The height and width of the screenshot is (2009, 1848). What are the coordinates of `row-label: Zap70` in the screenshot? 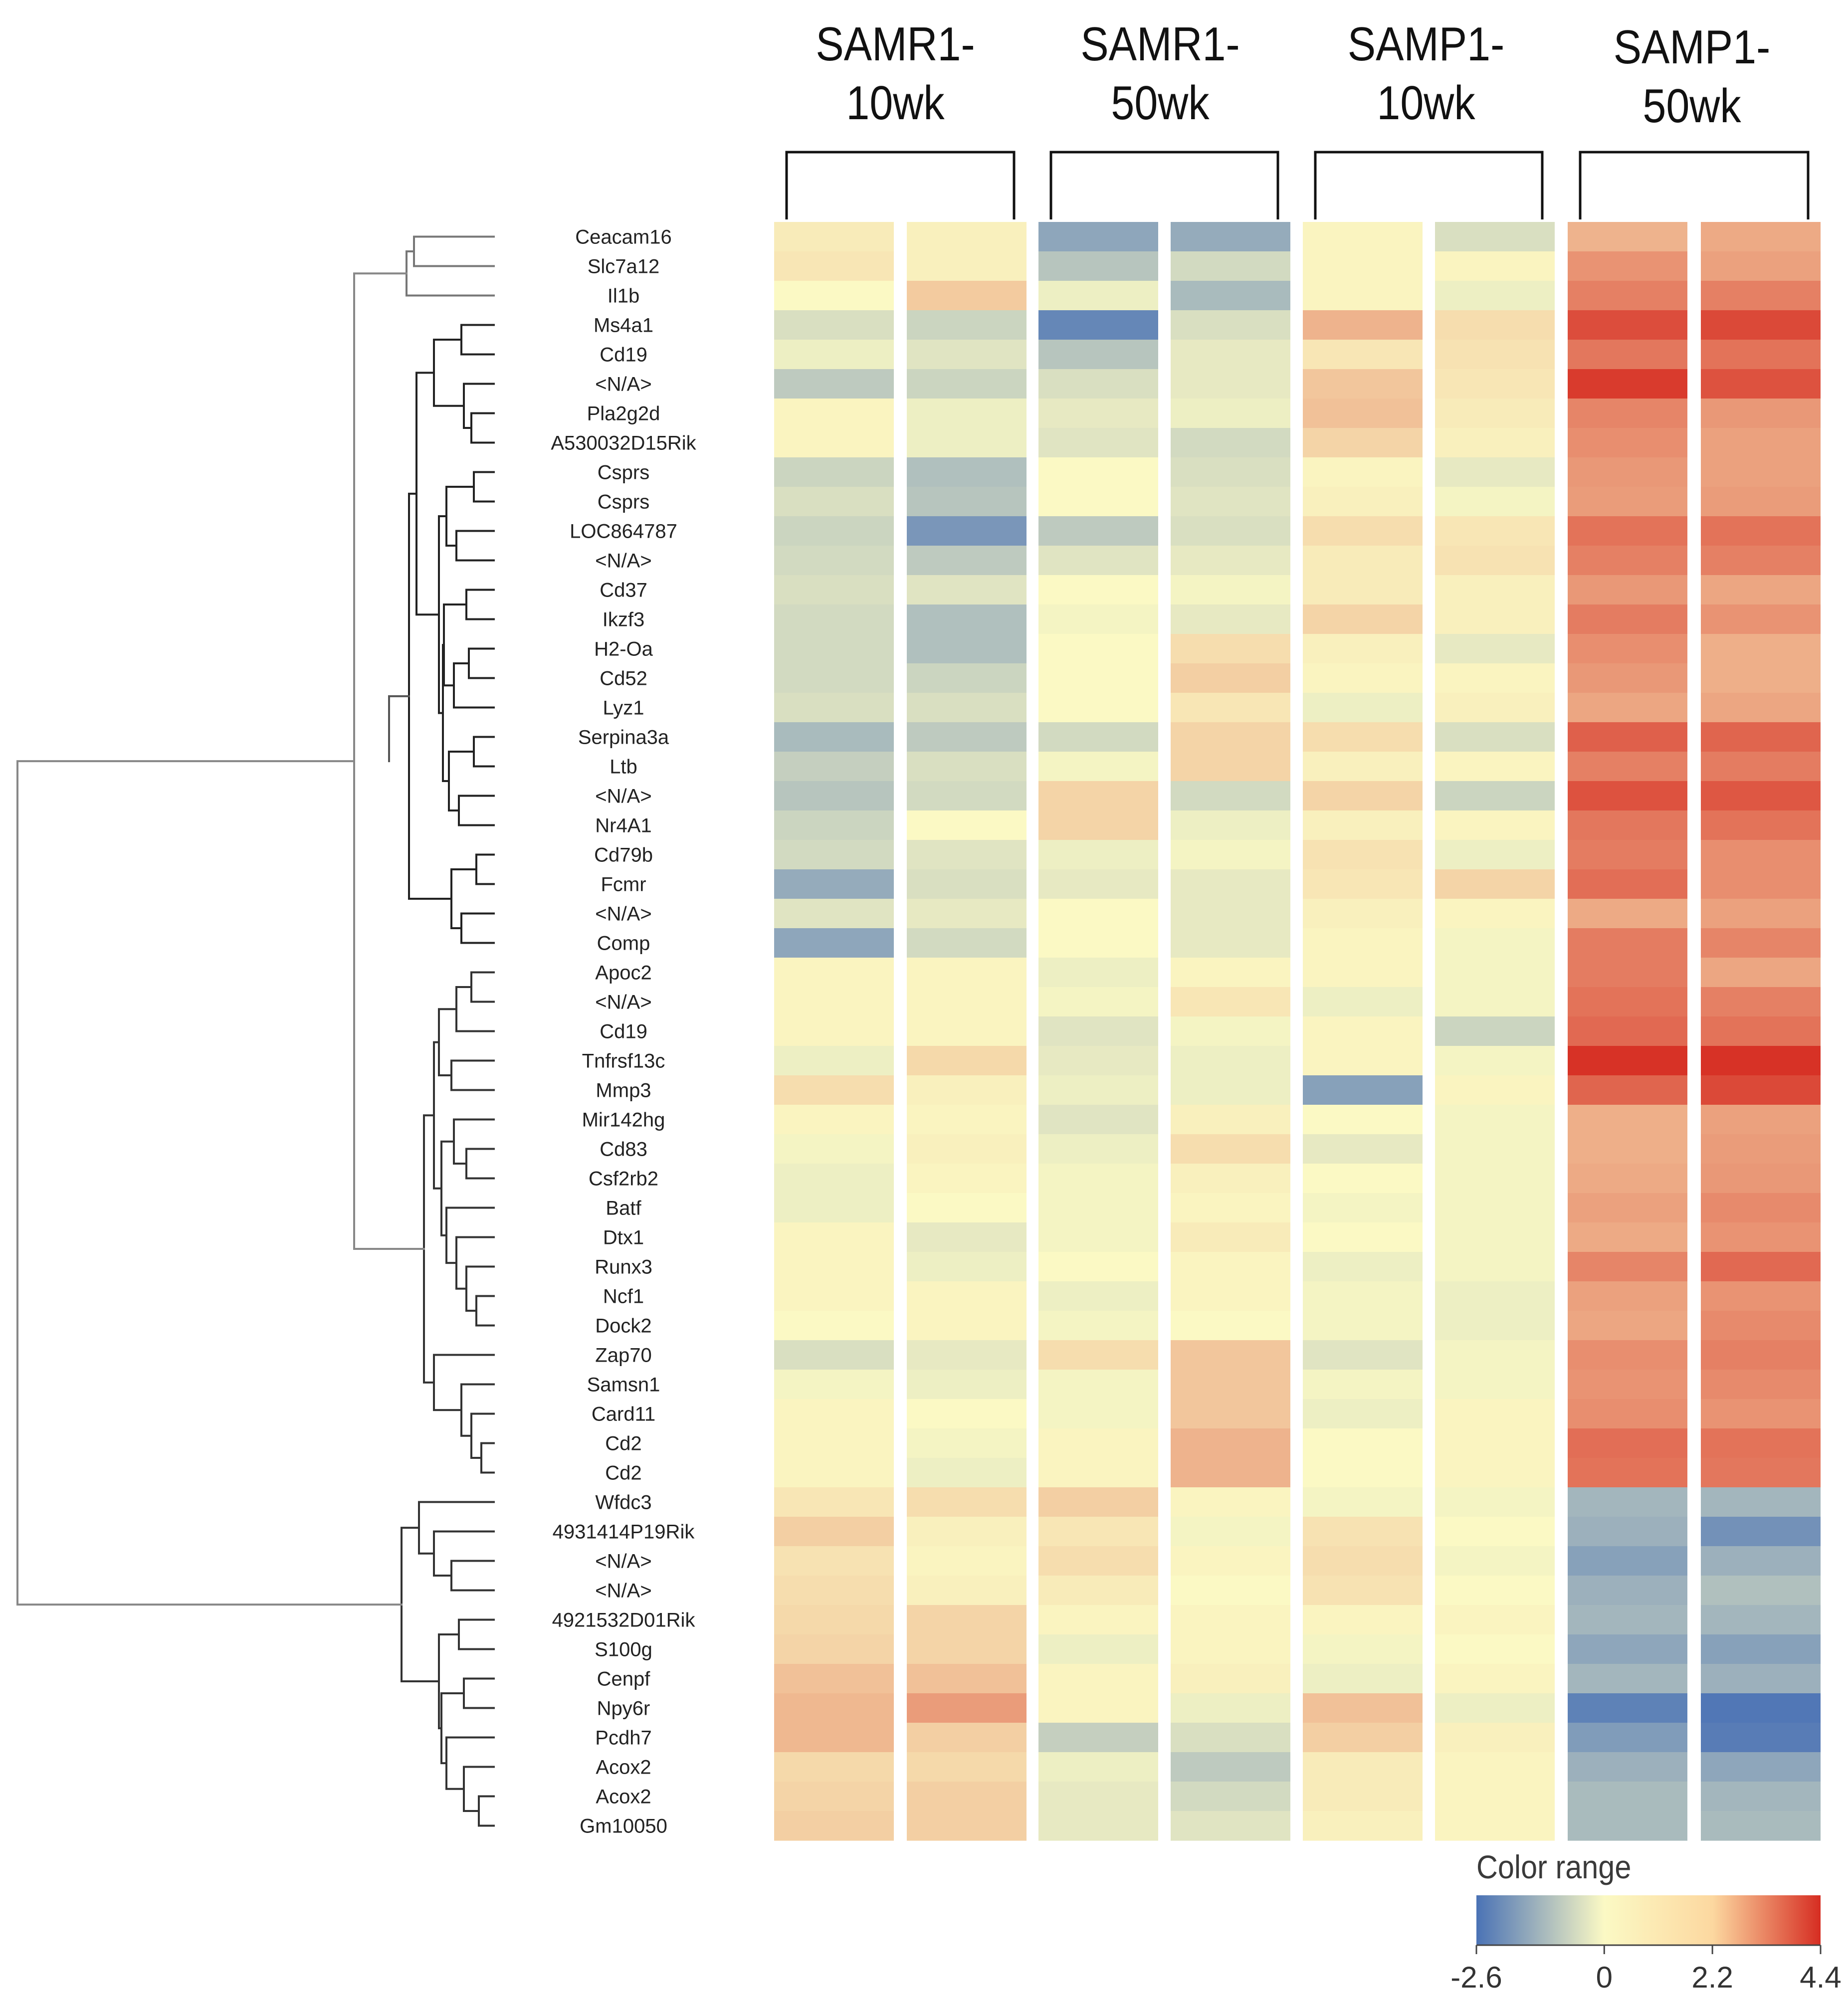 It's located at (623, 1356).